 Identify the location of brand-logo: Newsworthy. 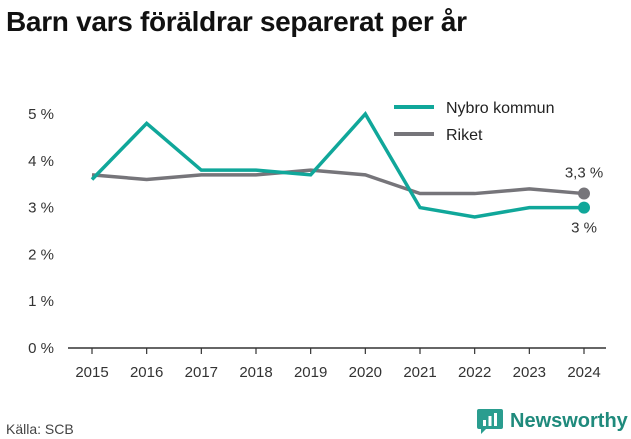
(552, 421).